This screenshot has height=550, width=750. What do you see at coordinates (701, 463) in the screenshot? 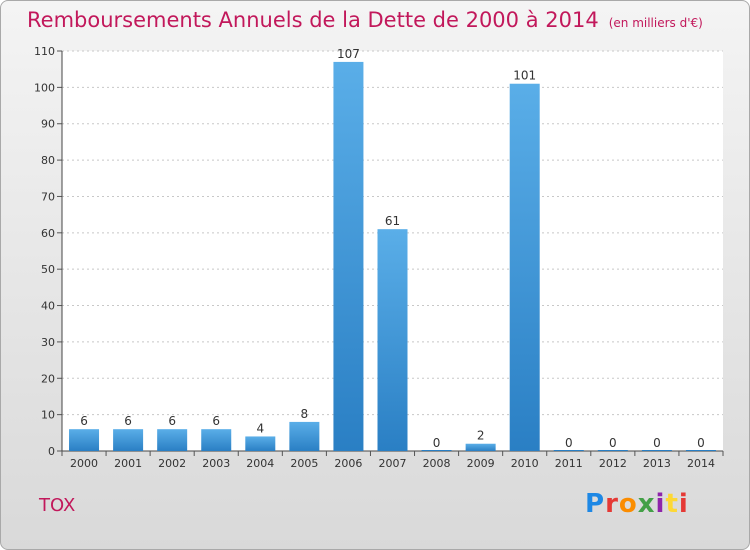
I see `x-tick-label: 2014` at bounding box center [701, 463].